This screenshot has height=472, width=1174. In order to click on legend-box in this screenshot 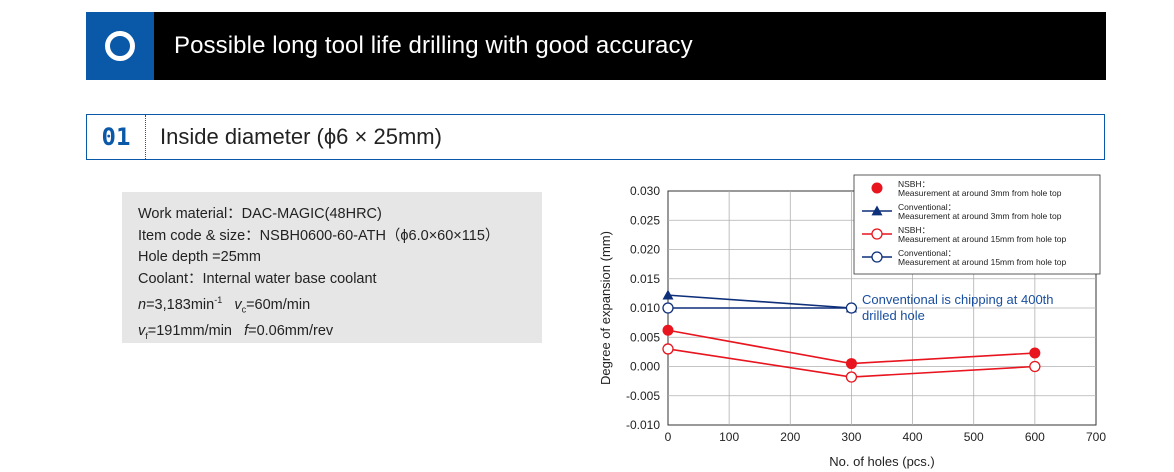, I will do `click(977, 224)`.